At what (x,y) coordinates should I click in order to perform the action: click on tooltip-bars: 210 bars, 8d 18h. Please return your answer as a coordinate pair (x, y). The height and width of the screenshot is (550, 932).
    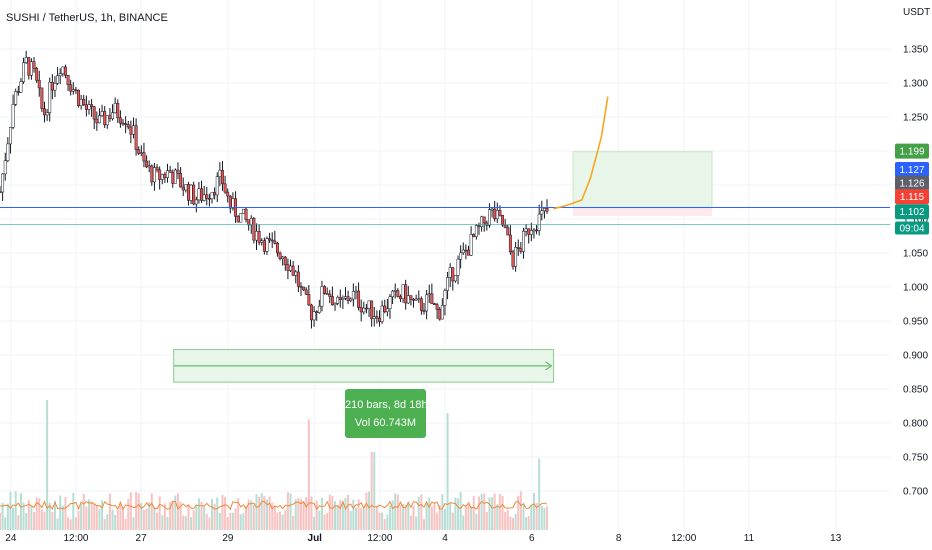
    Looking at the image, I should click on (386, 405).